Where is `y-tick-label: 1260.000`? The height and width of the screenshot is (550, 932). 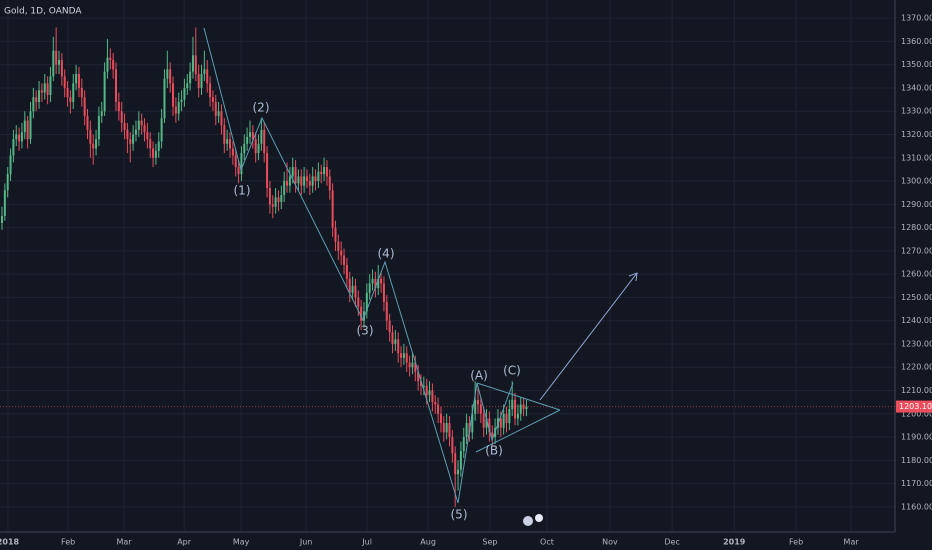 y-tick-label: 1260.000 is located at coordinates (916, 274).